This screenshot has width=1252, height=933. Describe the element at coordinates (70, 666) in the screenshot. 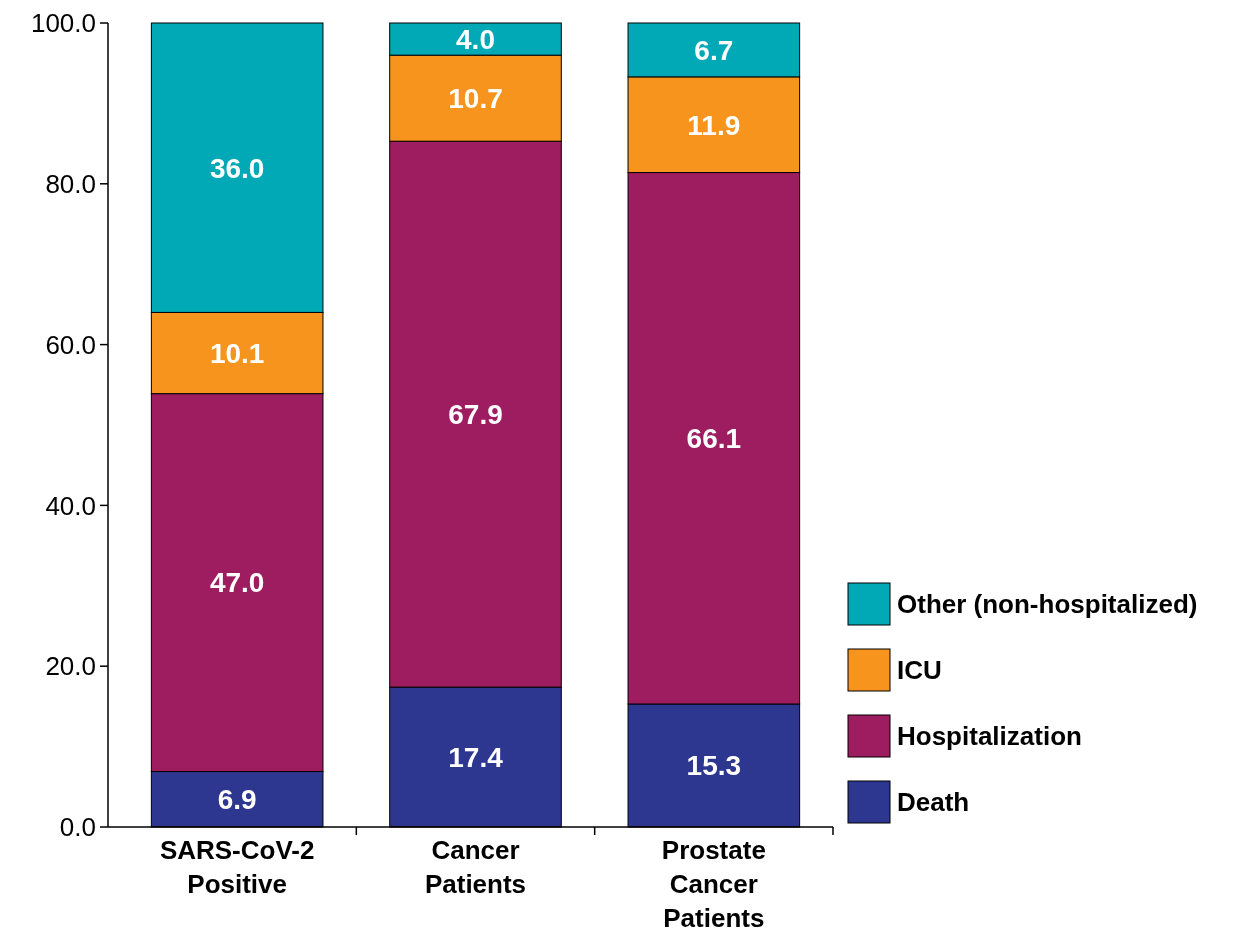

I see `y-tick-label: 20.0` at that location.